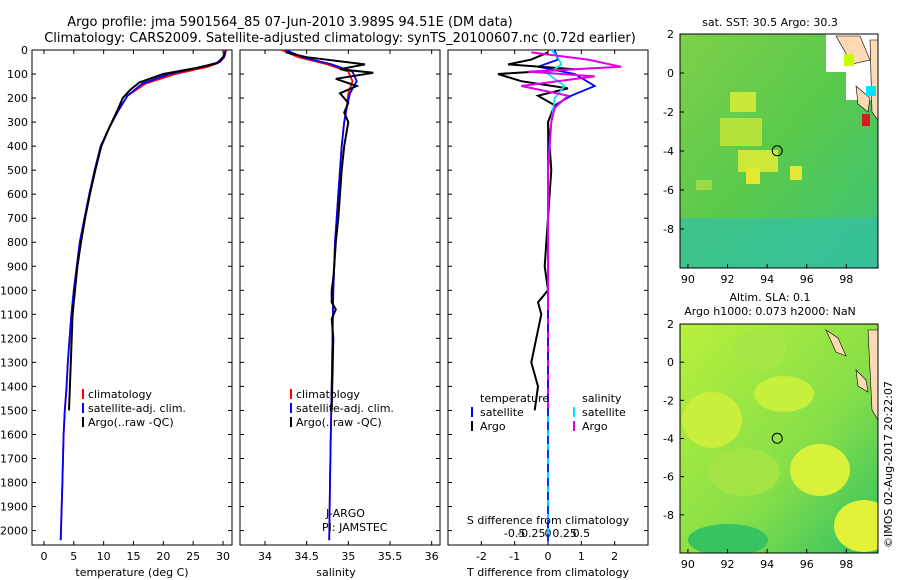 The height and width of the screenshot is (580, 900). I want to click on depth-tick-label: 1400, so click(14, 386).